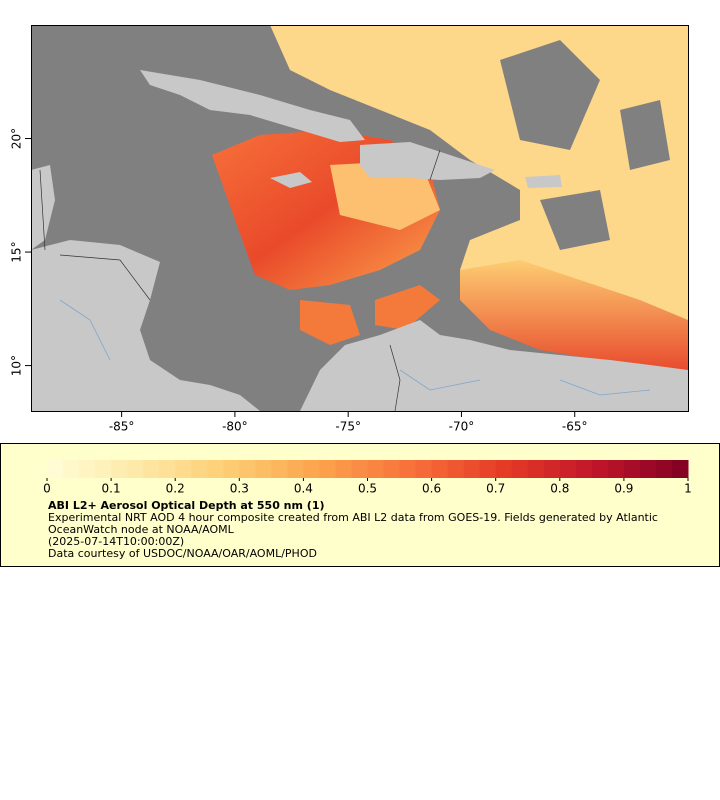 The width and height of the screenshot is (720, 800). What do you see at coordinates (543, 181) in the screenshot?
I see `land-puerto-rico` at bounding box center [543, 181].